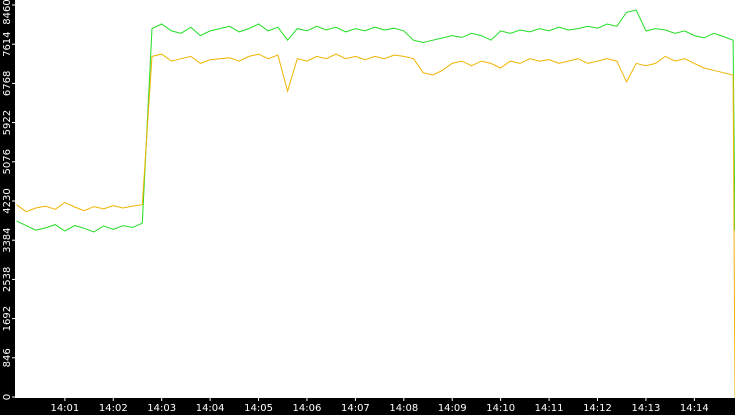 The width and height of the screenshot is (735, 415). I want to click on x-tick-label: 14:08, so click(403, 408).